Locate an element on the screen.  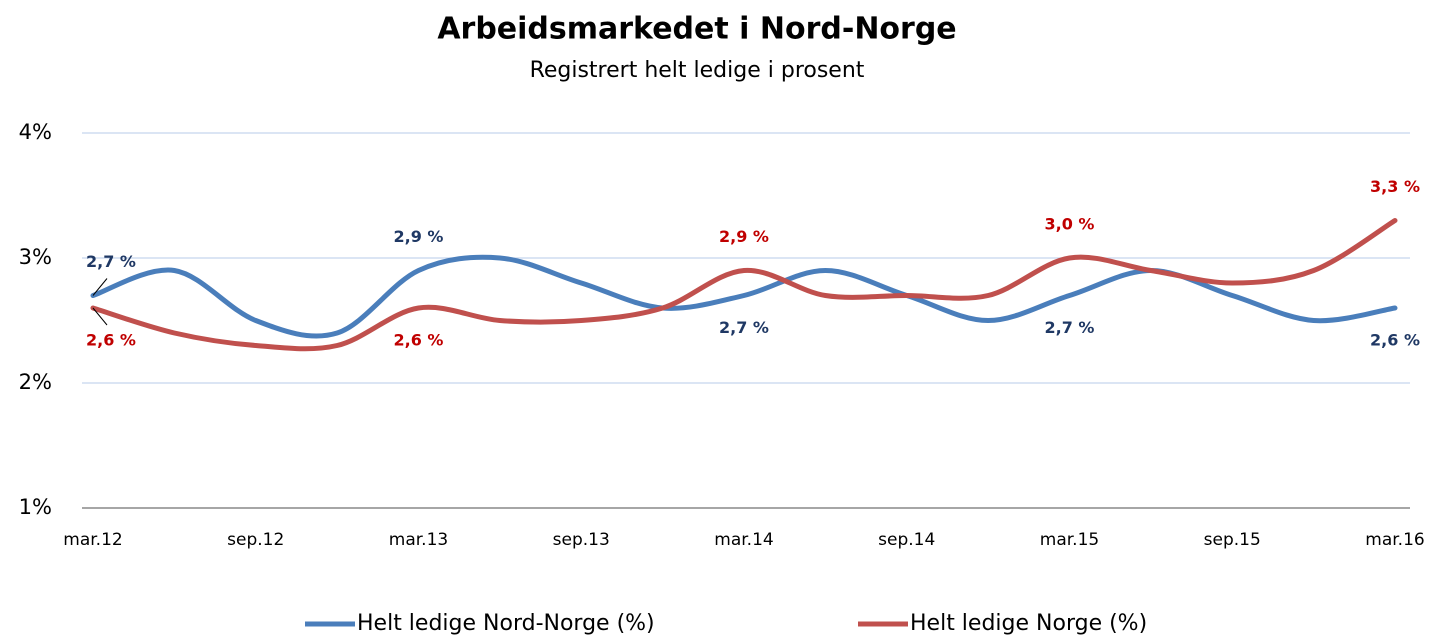
y-tick-label: 3% is located at coordinates (35, 257).